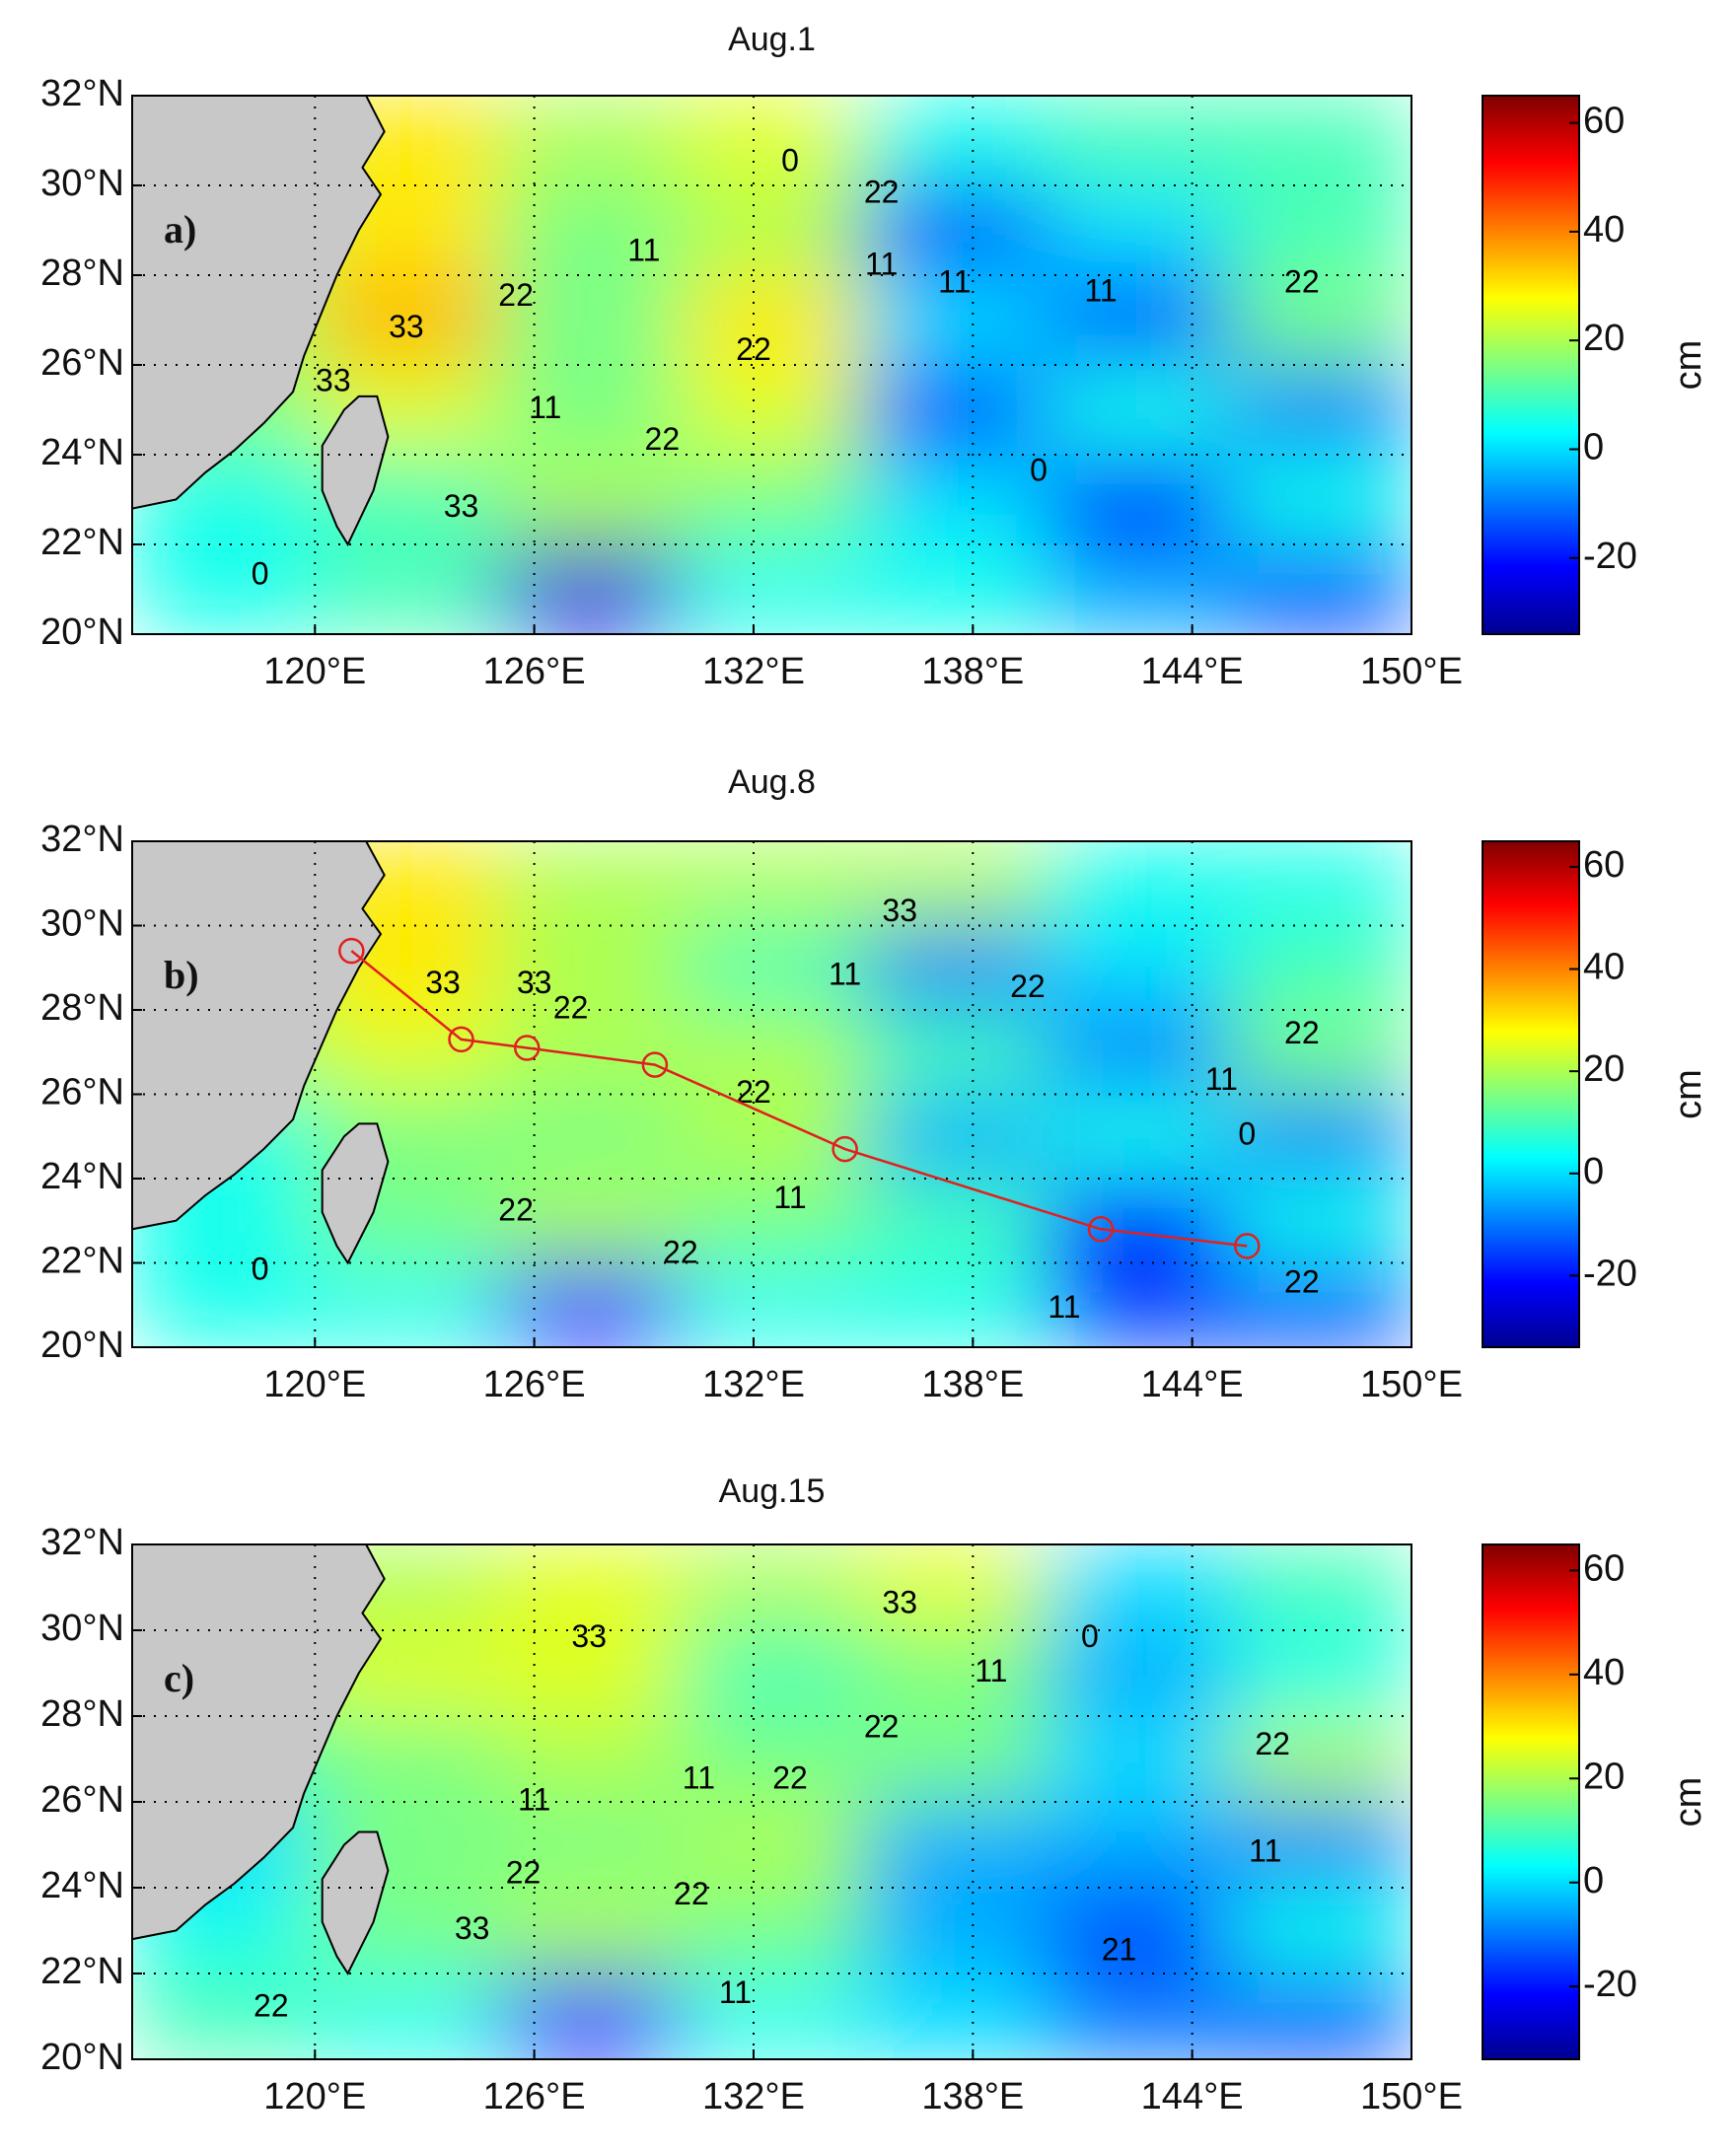  I want to click on contour-label: 21, so click(1119, 1950).